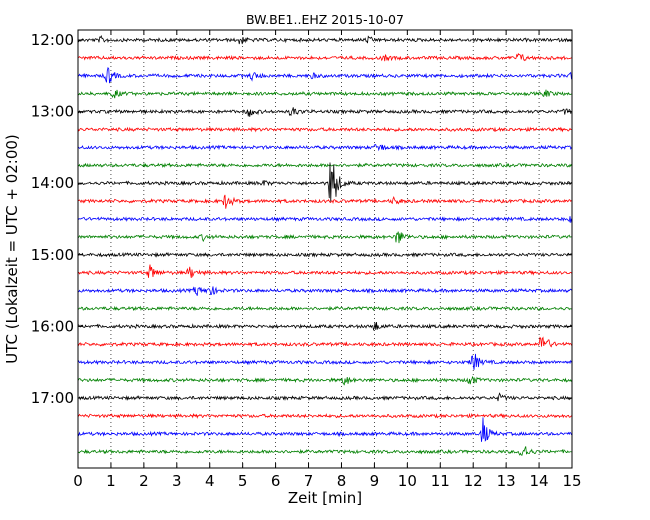 This screenshot has height=520, width=650. Describe the element at coordinates (276, 481) in the screenshot. I see `x-tick-label: 6` at that location.